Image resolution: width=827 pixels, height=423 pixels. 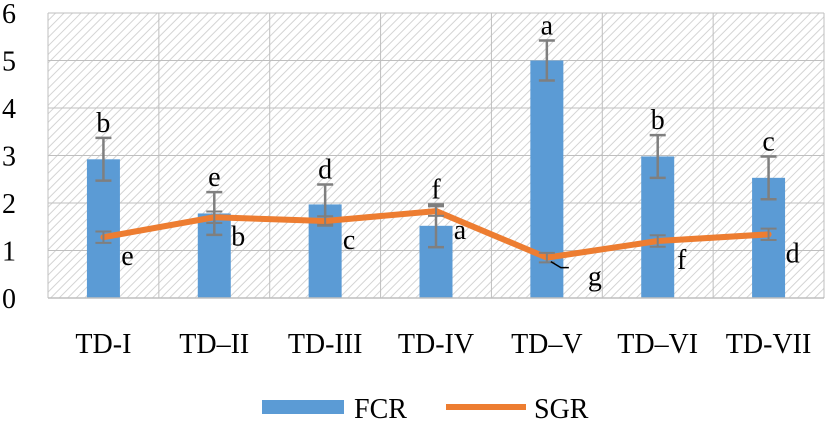 What do you see at coordinates (657, 344) in the screenshot?
I see `x-tick-label: TD–VI` at bounding box center [657, 344].